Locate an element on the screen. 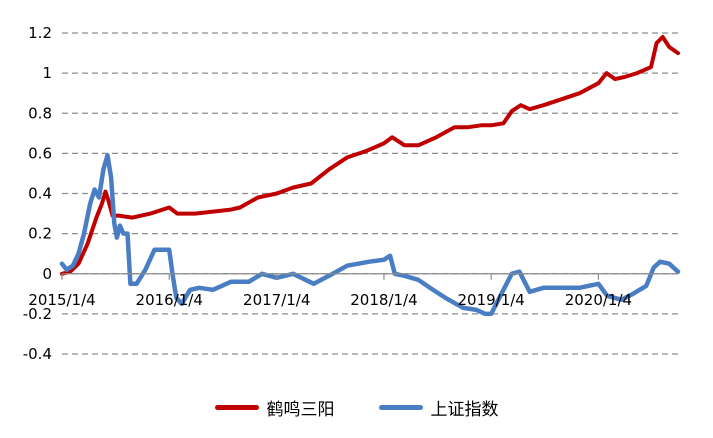  legend-label-hemingsanyang: 鹤鸣三阳 is located at coordinates (300, 409).